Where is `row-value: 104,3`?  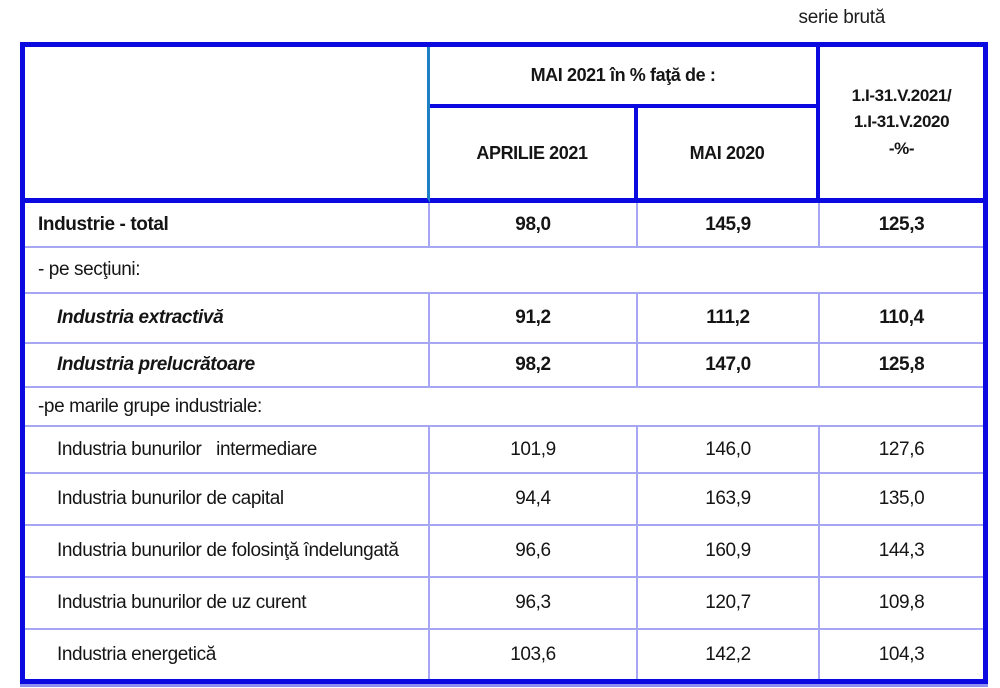
row-value: 104,3 is located at coordinates (901, 654).